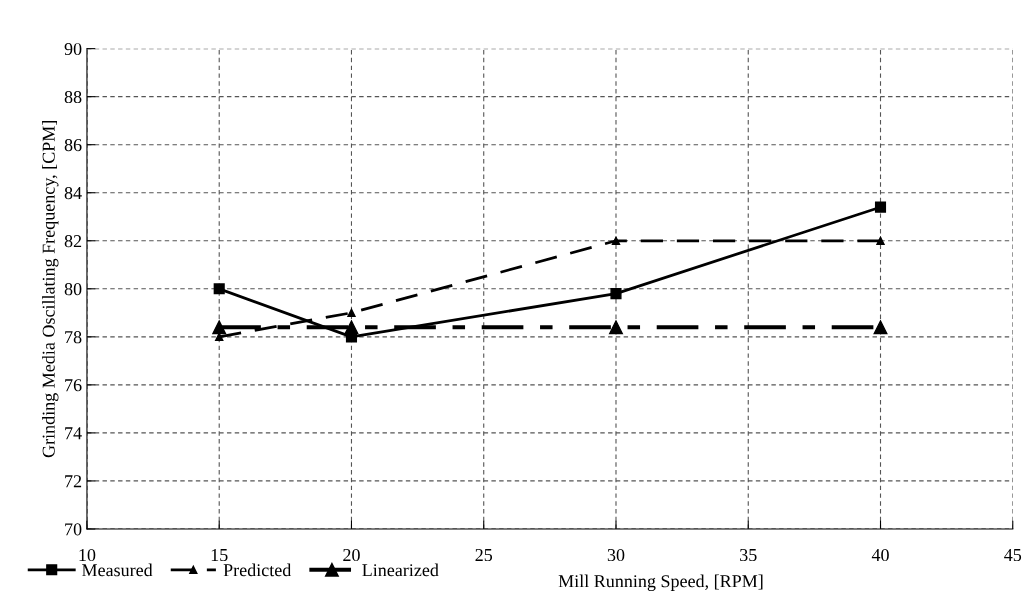 Image resolution: width=1023 pixels, height=608 pixels. Describe the element at coordinates (400, 570) in the screenshot. I see `legend-label: Linearized` at that location.